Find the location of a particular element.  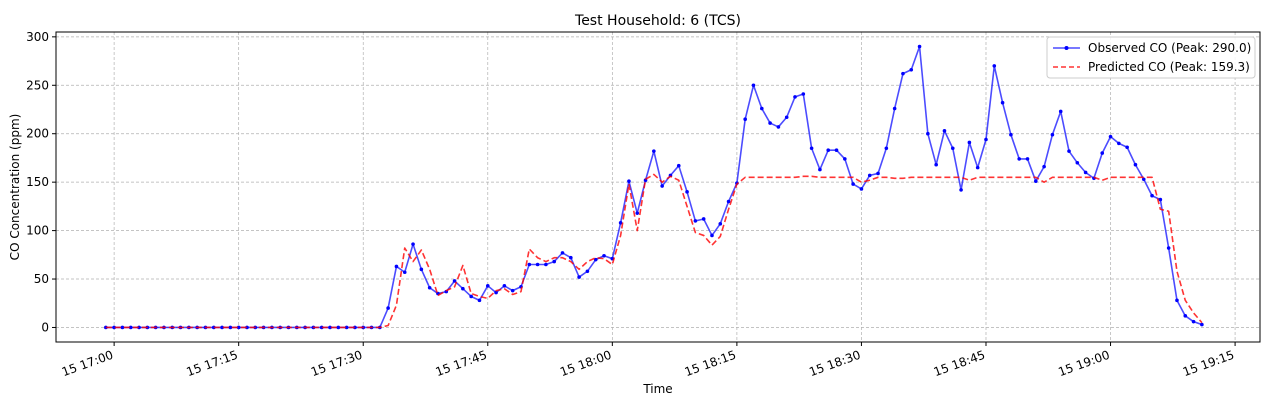

y-axis-label: CO Concentration (ppm) is located at coordinates (15, 187).